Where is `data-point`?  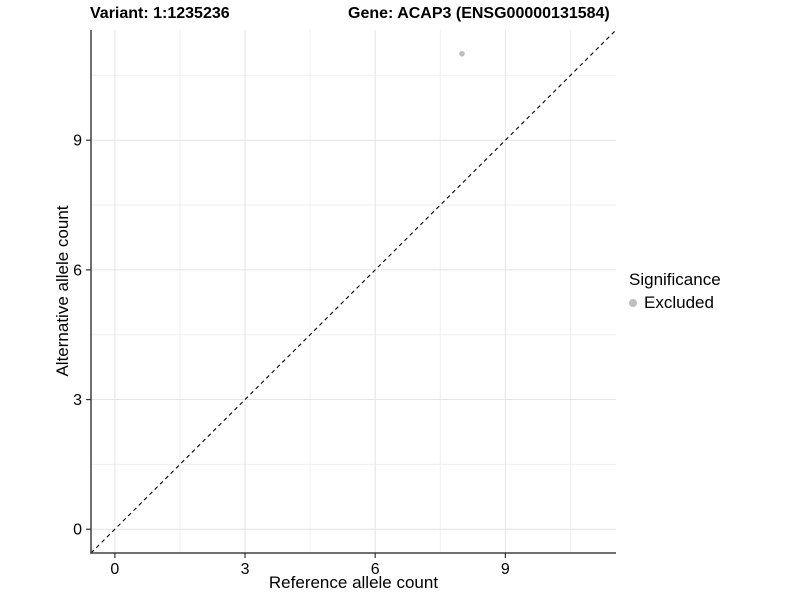 data-point is located at coordinates (462, 53).